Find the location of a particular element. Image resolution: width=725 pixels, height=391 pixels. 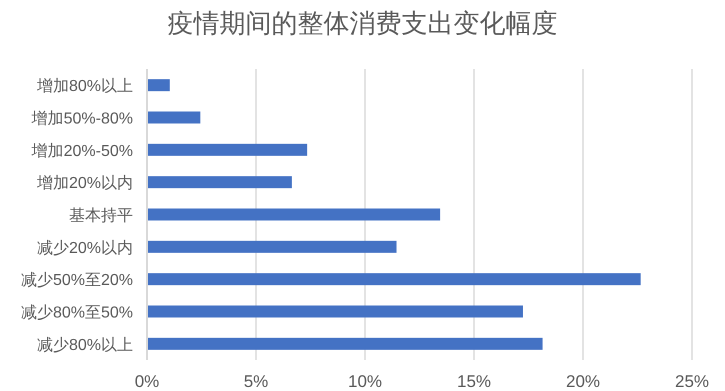

x-tick-label: 0% is located at coordinates (147, 381).